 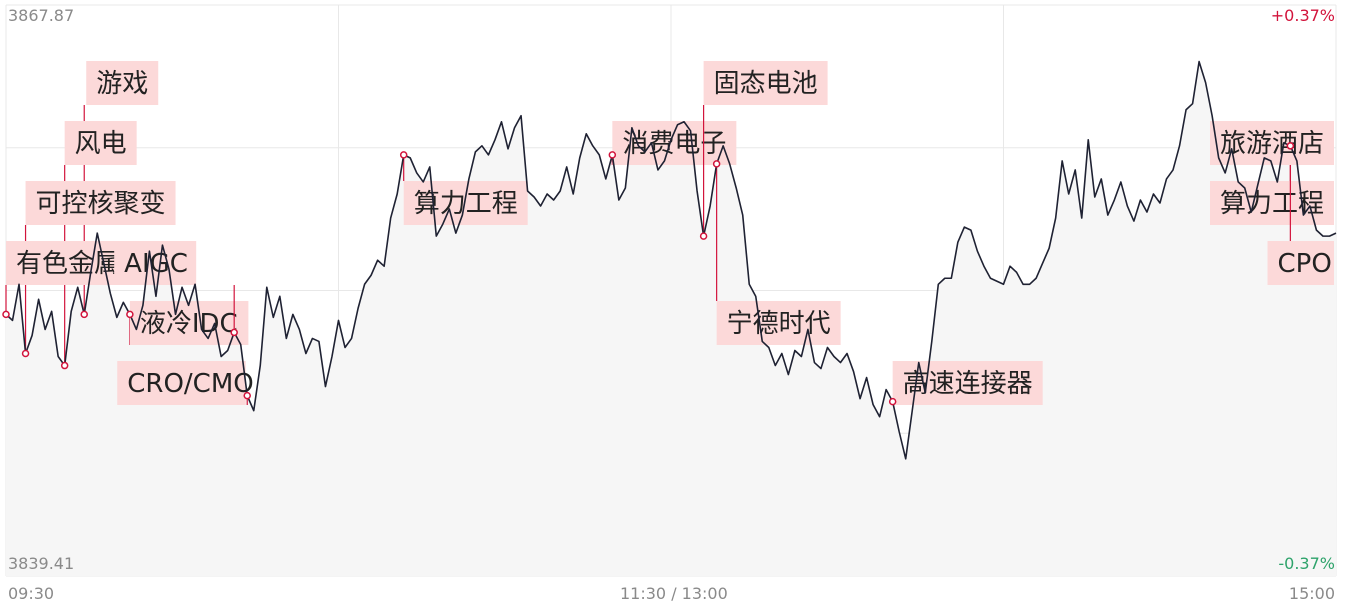 I want to click on annotation-label: 风电, so click(x=101, y=144).